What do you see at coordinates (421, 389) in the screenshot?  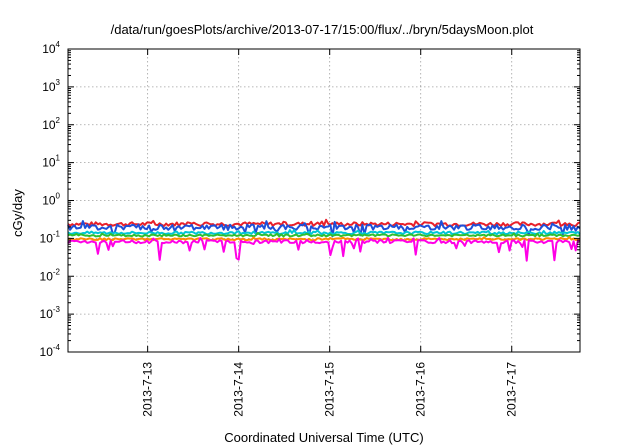 I see `x-tick-label: 2013-7-16` at bounding box center [421, 389].